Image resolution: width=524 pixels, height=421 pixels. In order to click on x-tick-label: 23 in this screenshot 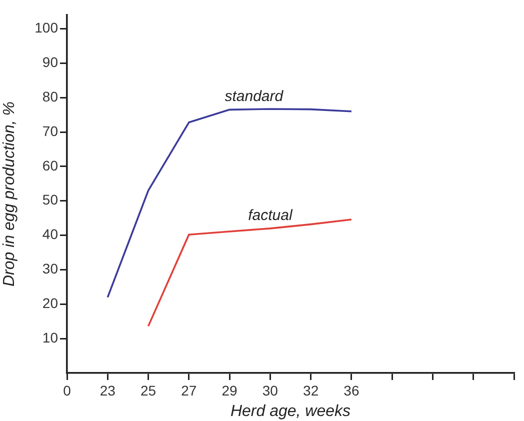, I will do `click(108, 390)`.